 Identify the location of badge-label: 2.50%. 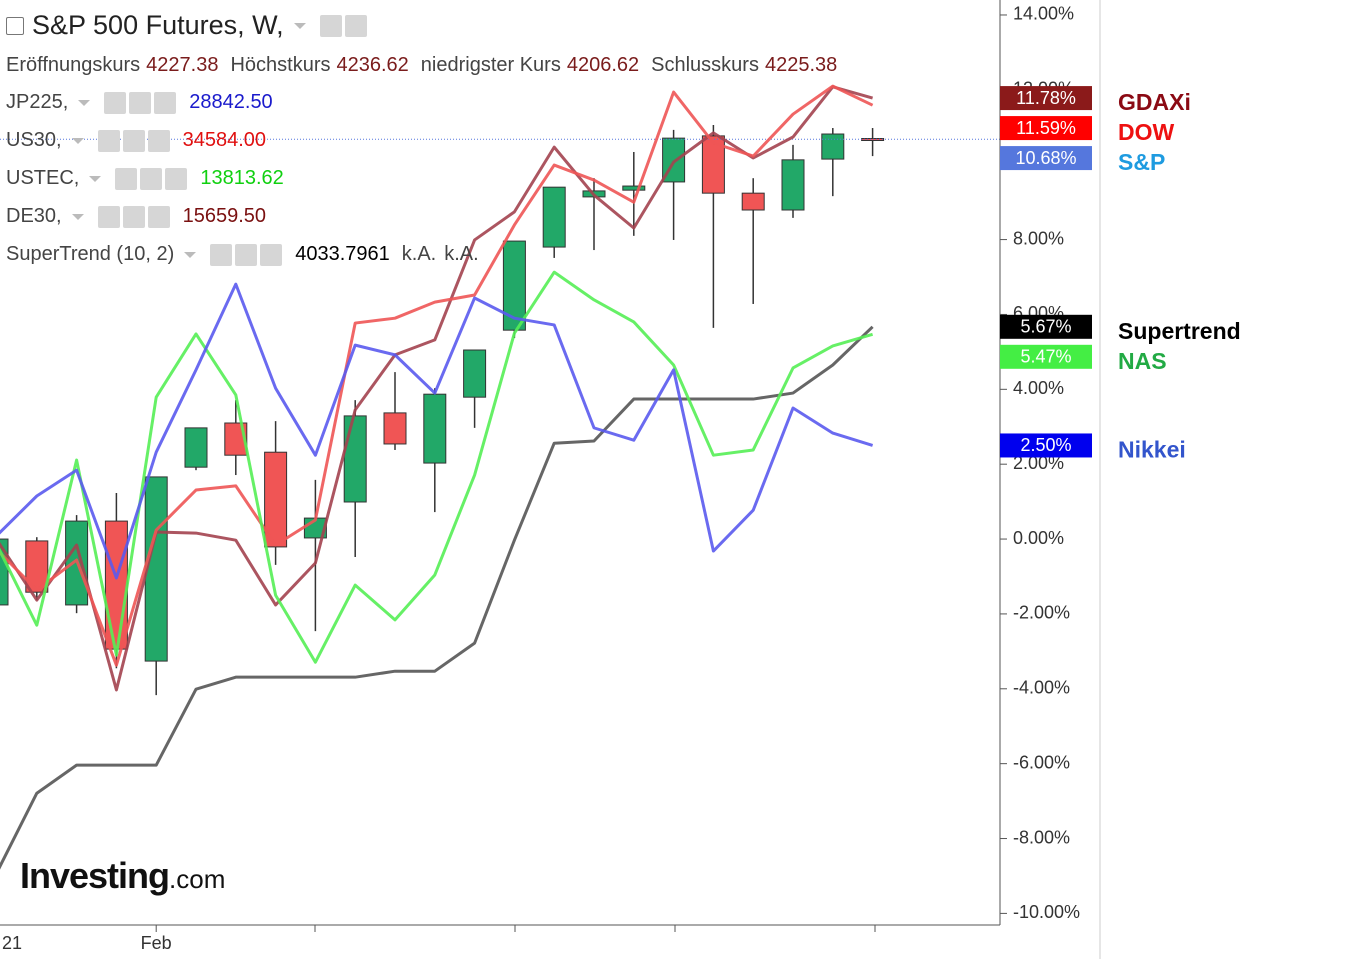
(1045, 445).